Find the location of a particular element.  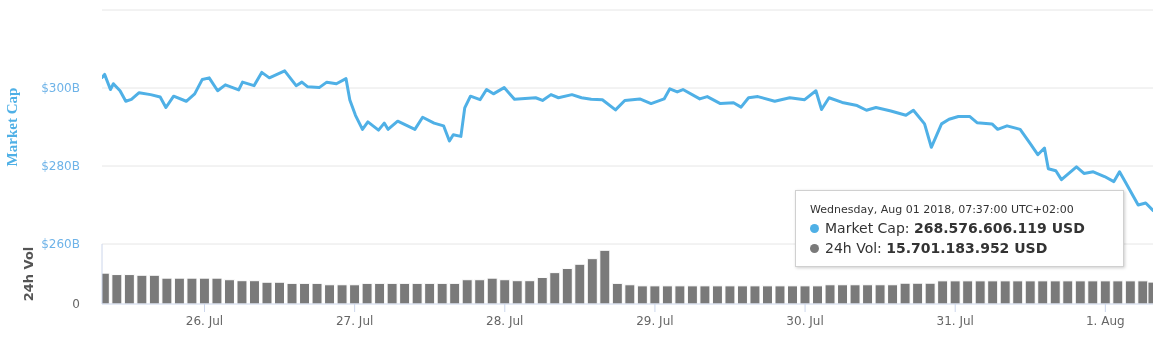

y-tick-label: $260B is located at coordinates (60, 244).